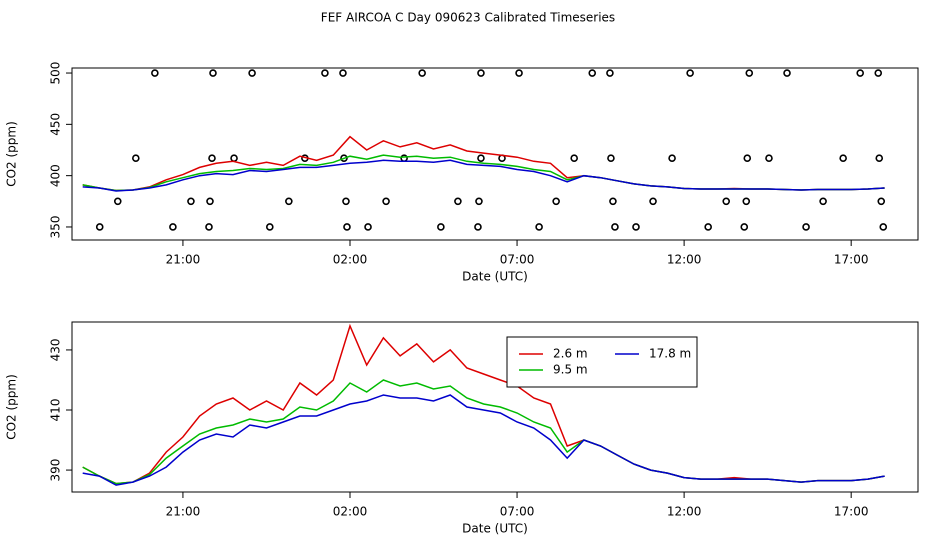 The image size is (936, 540). I want to click on y-tick-label: 500, so click(56, 73).